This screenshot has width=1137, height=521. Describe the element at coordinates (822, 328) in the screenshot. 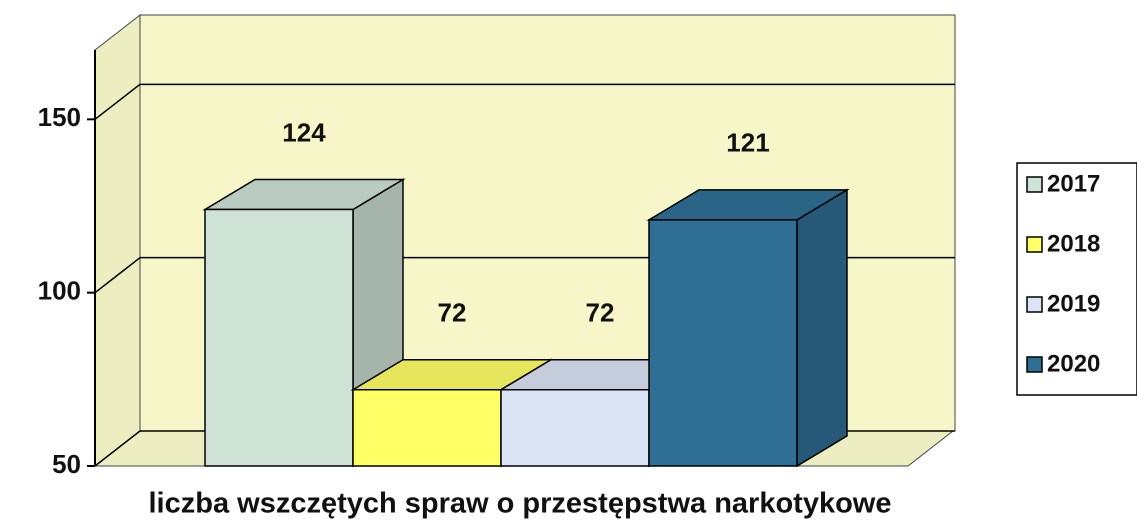

I see `bar-side` at that location.